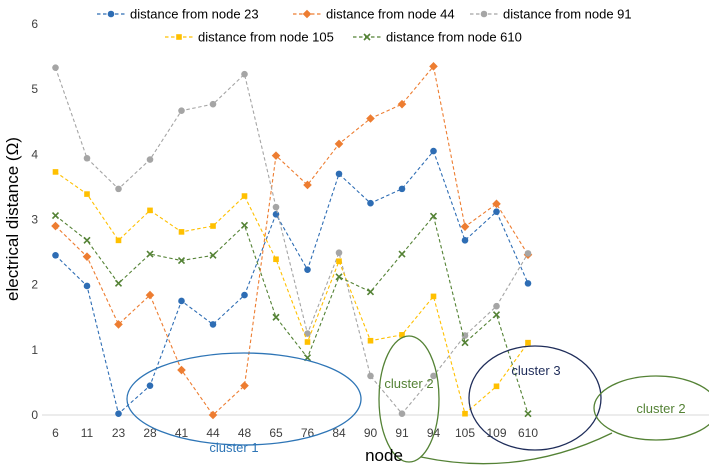 Image resolution: width=709 pixels, height=466 pixels. I want to click on x-tick-label: 44, so click(213, 433).